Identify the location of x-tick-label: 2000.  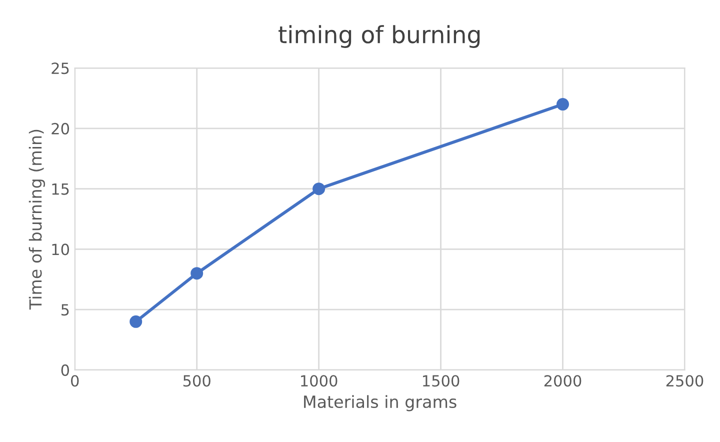
(563, 381).